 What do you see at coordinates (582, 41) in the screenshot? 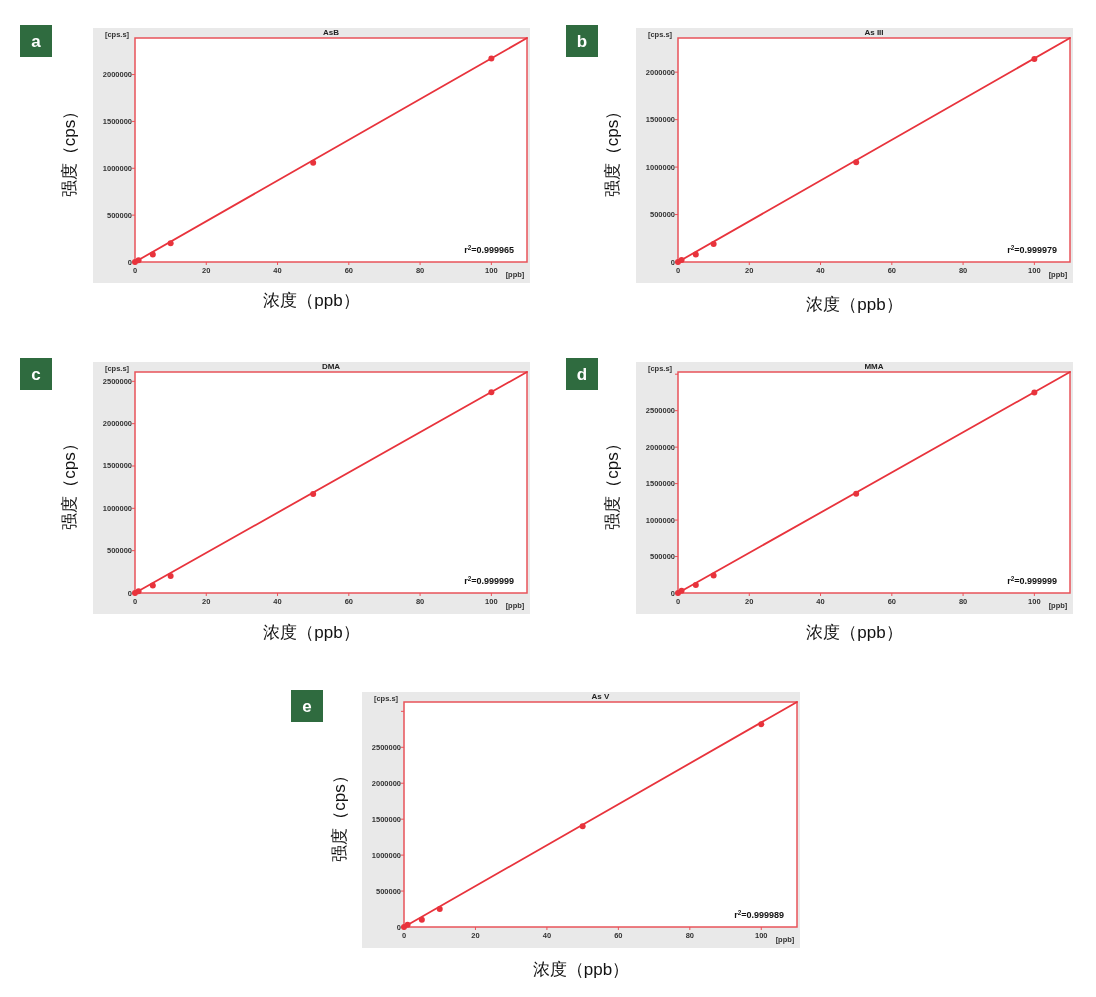
I see `text: b` at bounding box center [582, 41].